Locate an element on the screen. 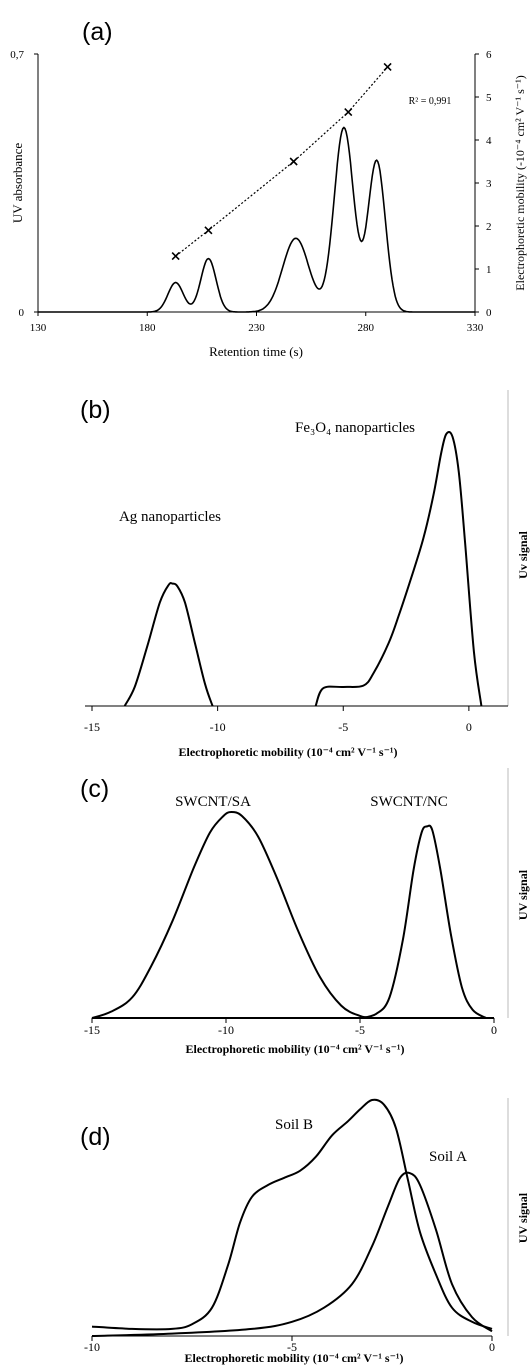 The image size is (532, 1372). panel-d-x-tick-label: -5 is located at coordinates (292, 1347).